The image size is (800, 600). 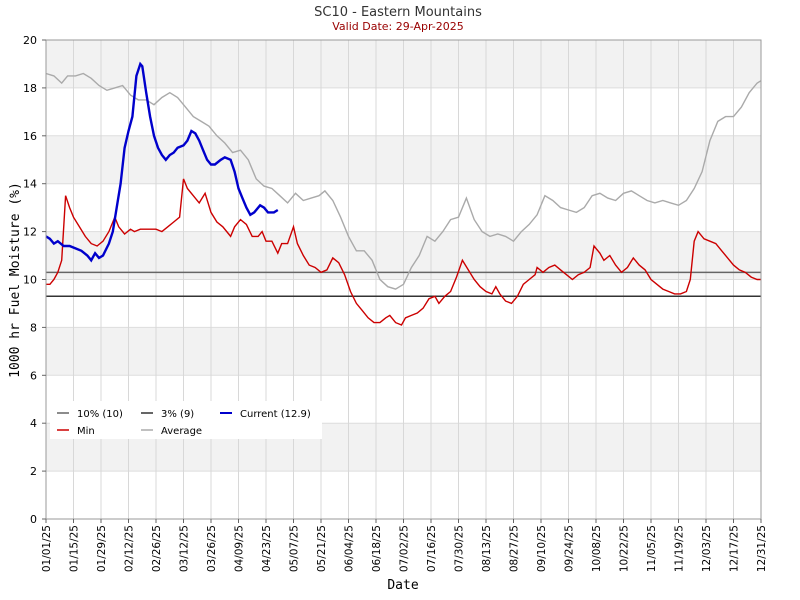 I want to click on x-tick-label: 09/10/25, so click(x=542, y=548).